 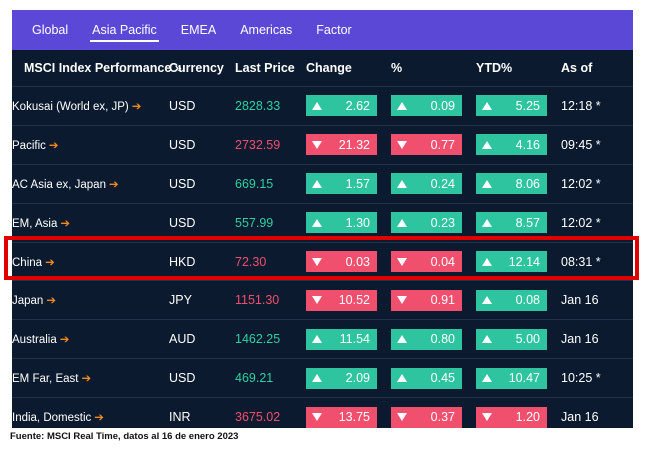 I want to click on pct-cell: 0.04, so click(x=433, y=261).